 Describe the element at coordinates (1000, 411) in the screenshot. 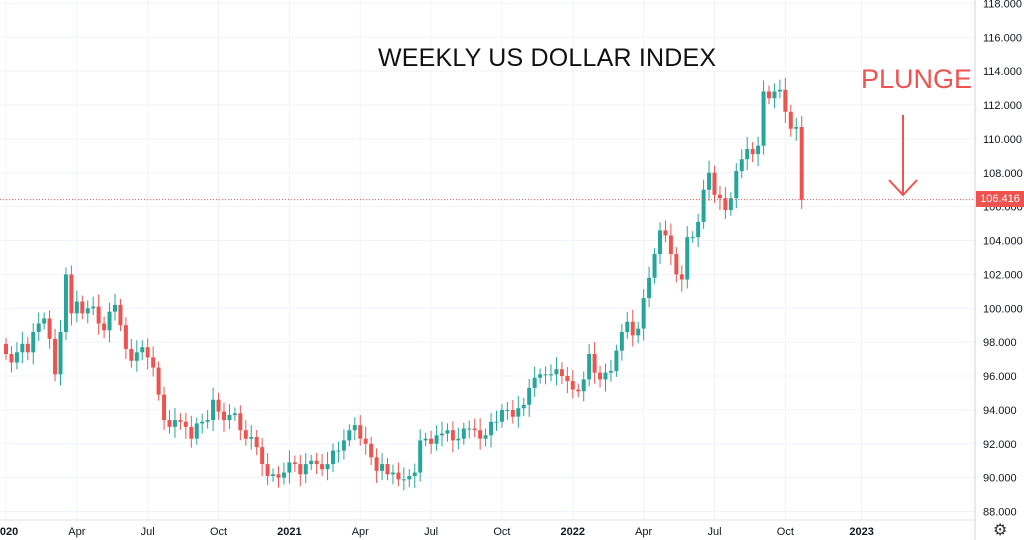

I see `y-tick-label: 94.000` at that location.